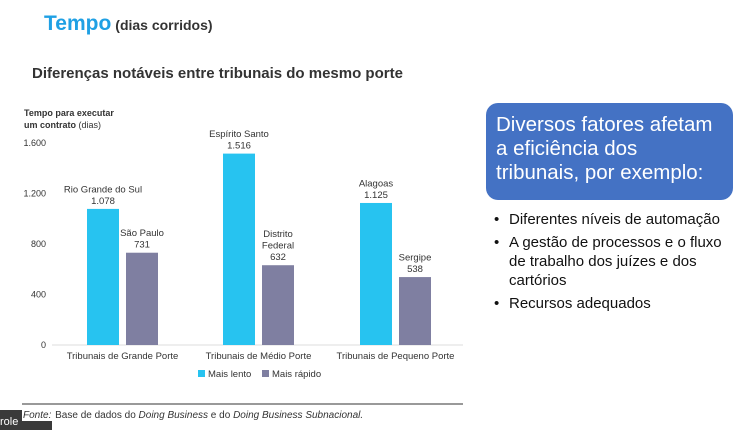 This screenshot has width=740, height=430. I want to click on category-label: Tribunais de Grande Porte, so click(123, 356).